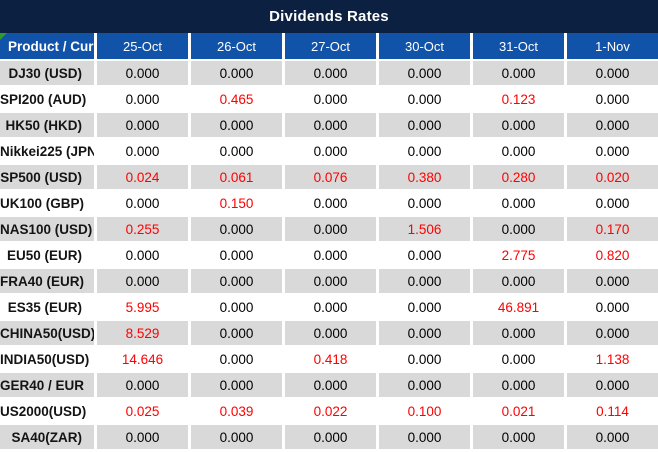 The width and height of the screenshot is (658, 452). I want to click on product-cell: FRA40 (EUR), so click(47, 280).